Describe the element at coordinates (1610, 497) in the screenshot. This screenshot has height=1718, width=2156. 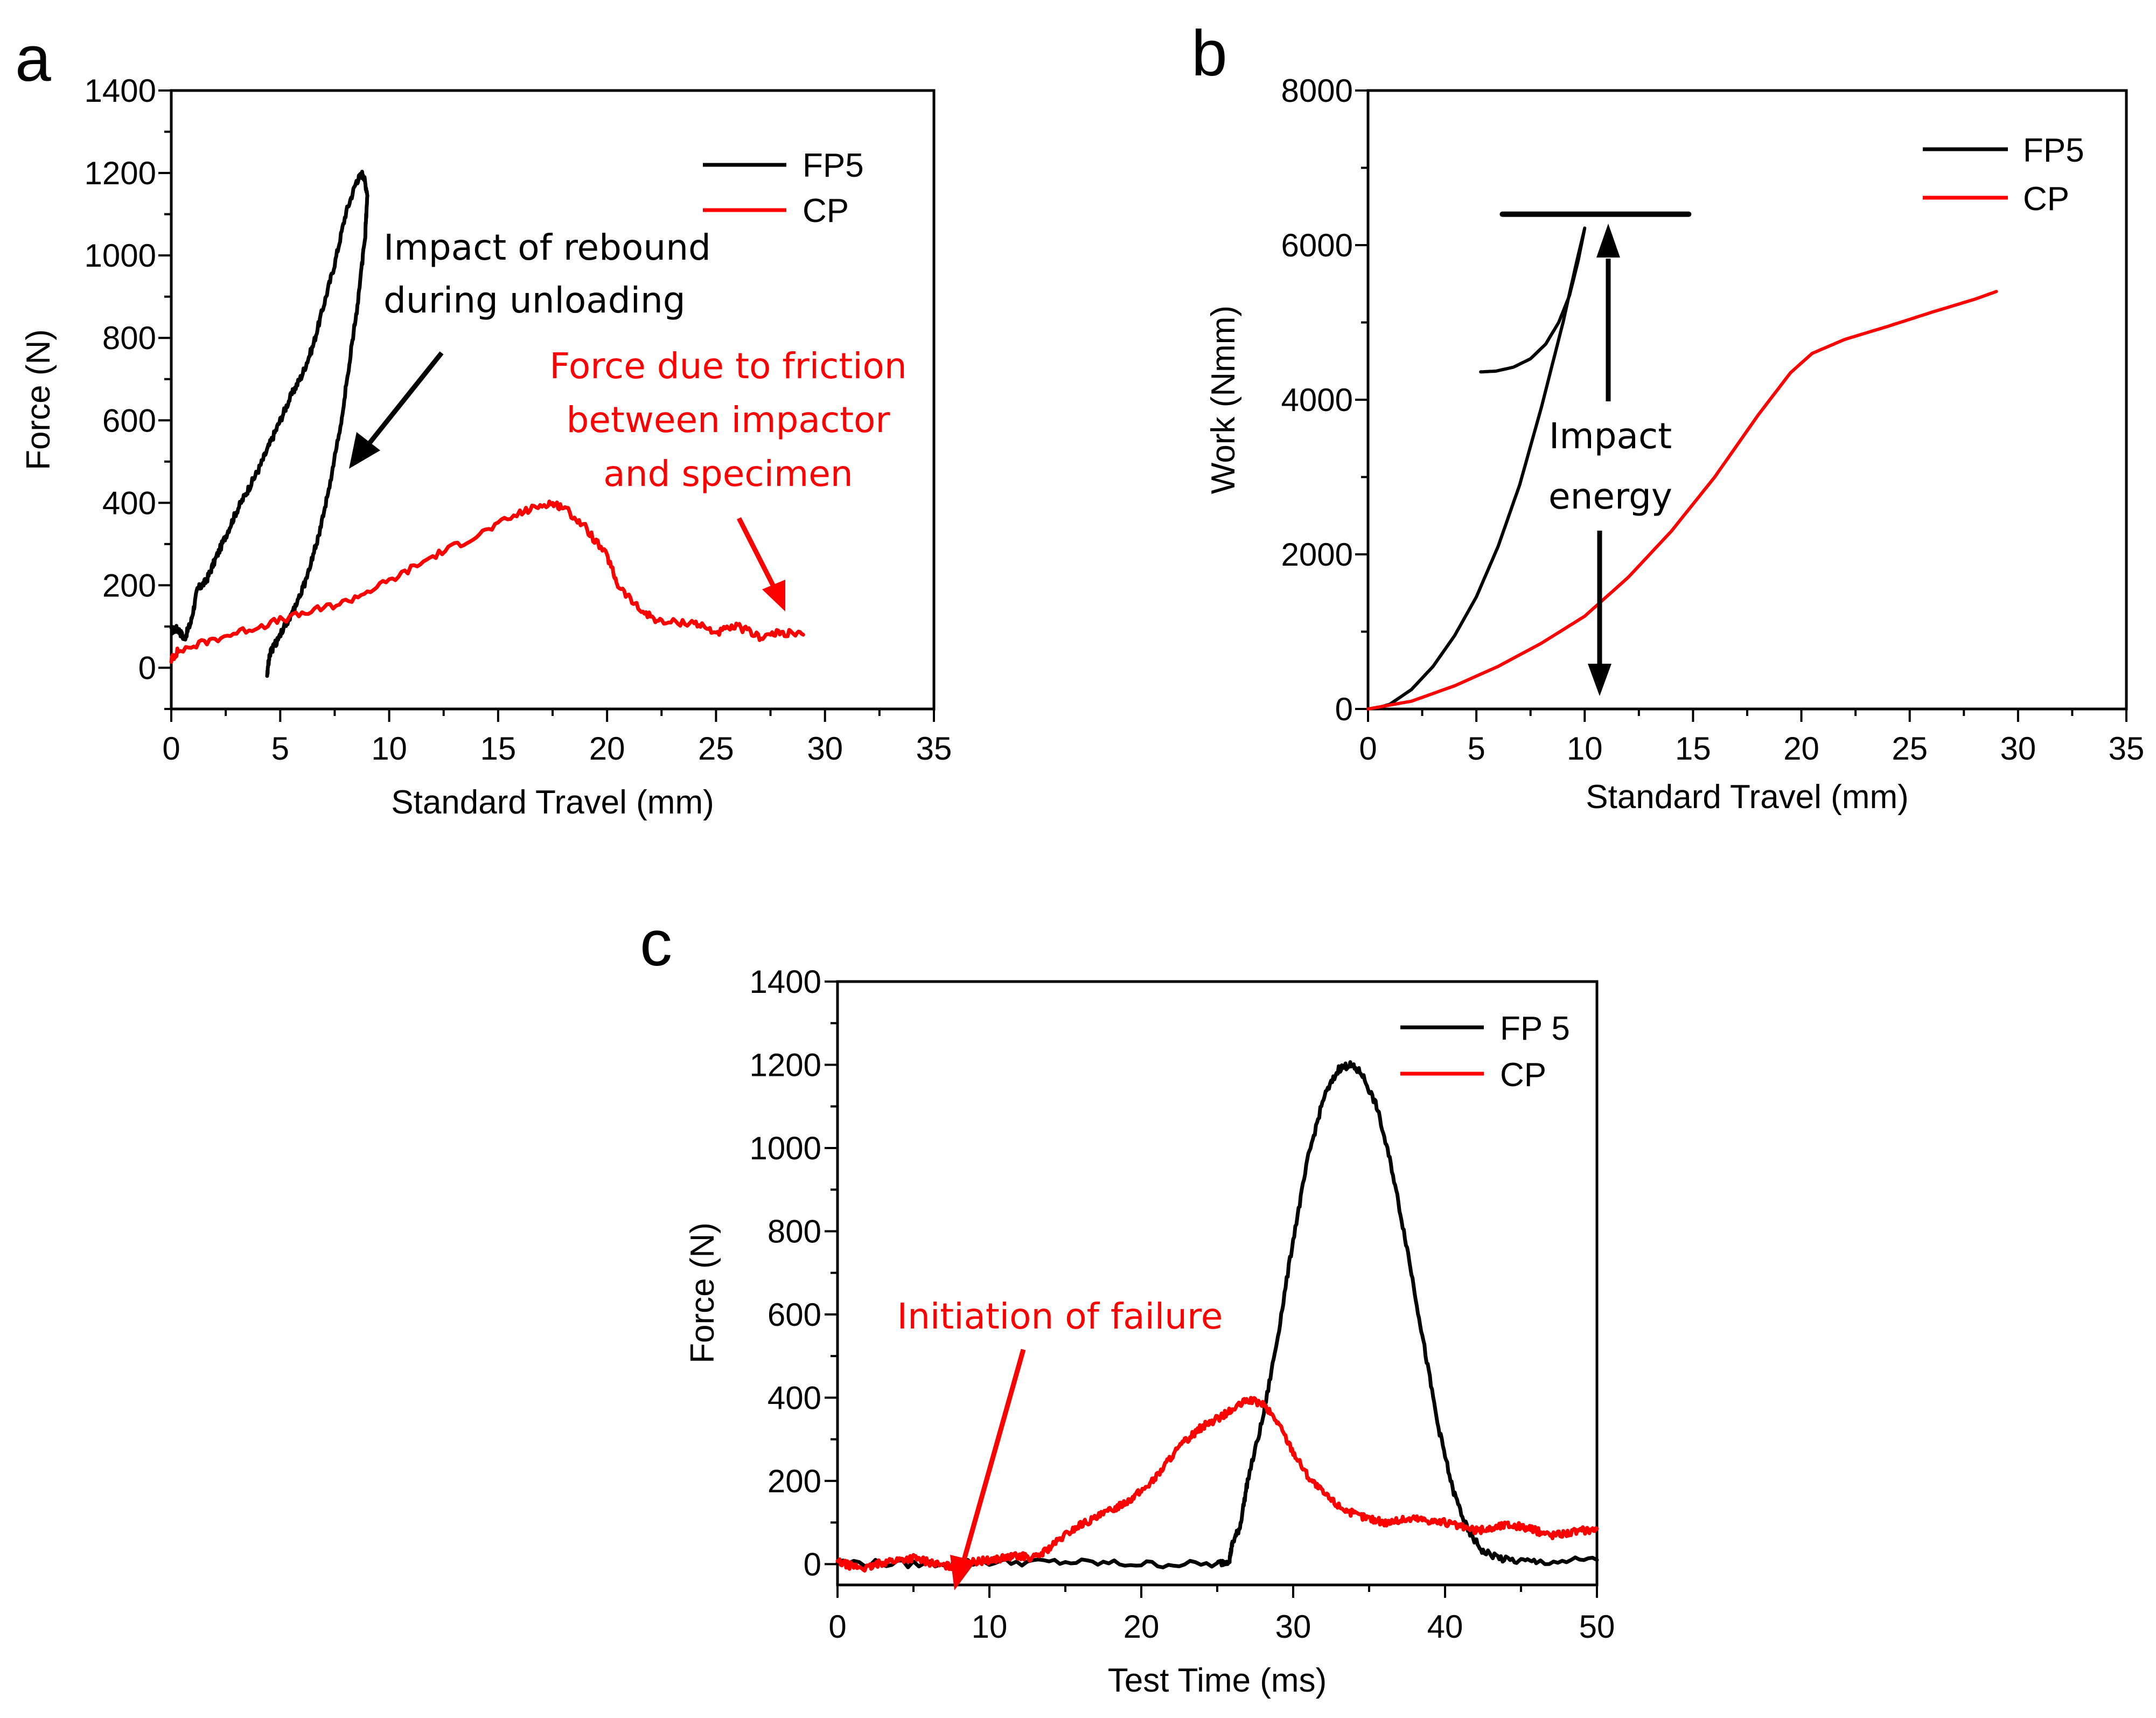
I see `annotation-impact-line2: energy` at that location.